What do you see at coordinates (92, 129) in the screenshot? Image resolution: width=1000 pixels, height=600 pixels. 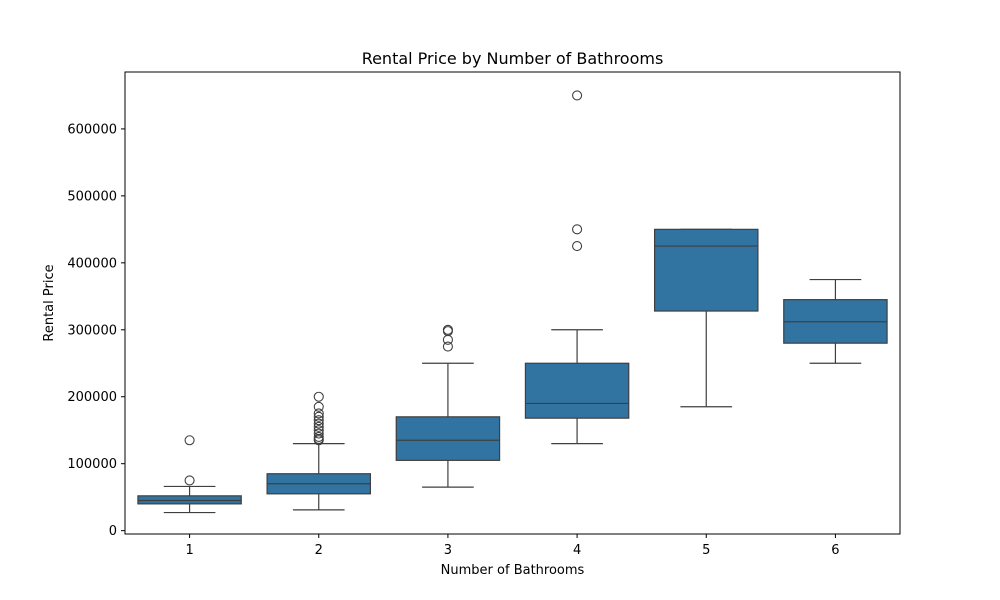 I see `y-tick-label: 600000` at bounding box center [92, 129].